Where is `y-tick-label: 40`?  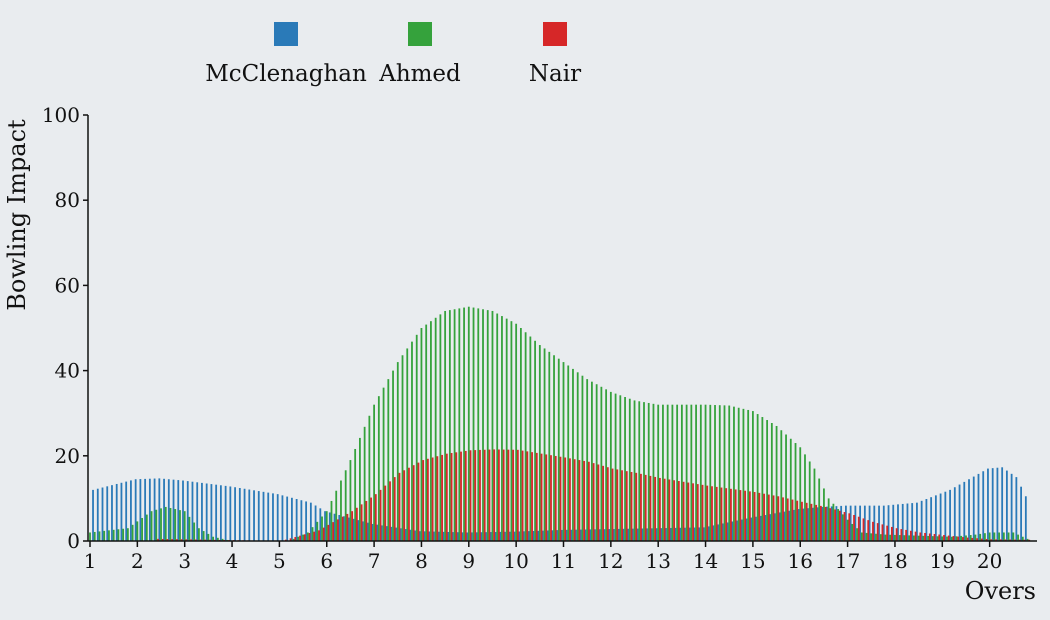
y-tick-label: 40 is located at coordinates (67, 371).